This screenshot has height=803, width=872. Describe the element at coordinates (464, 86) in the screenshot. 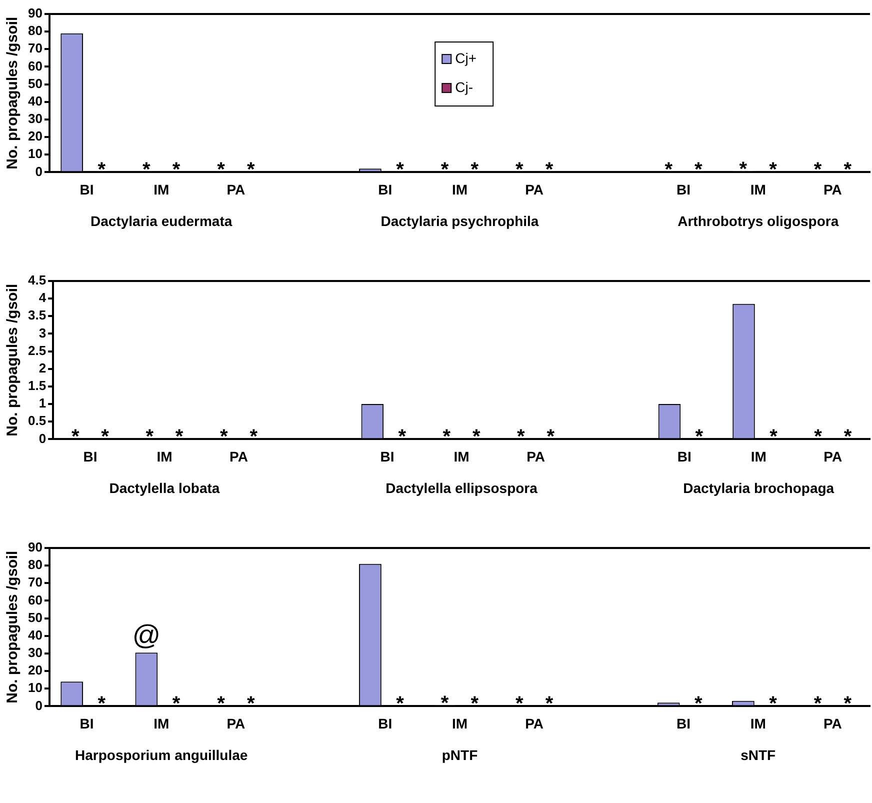

I see `legend-label: Cj-` at that location.